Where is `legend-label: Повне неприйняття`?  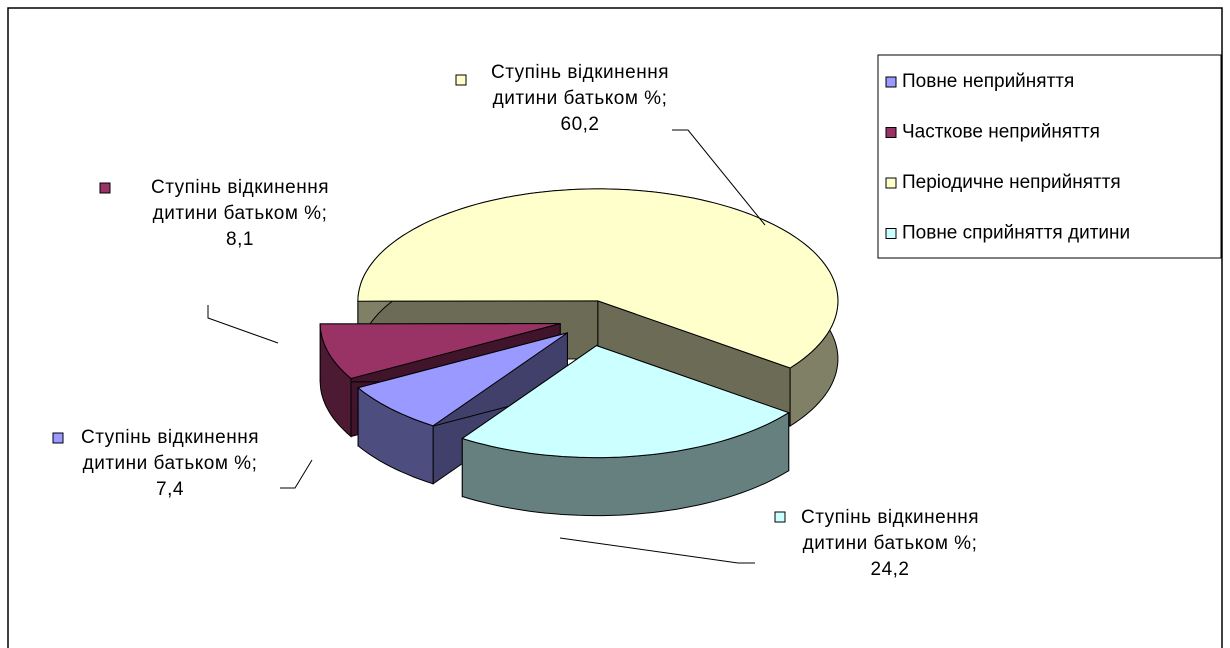 legend-label: Повне неприйняття is located at coordinates (988, 81).